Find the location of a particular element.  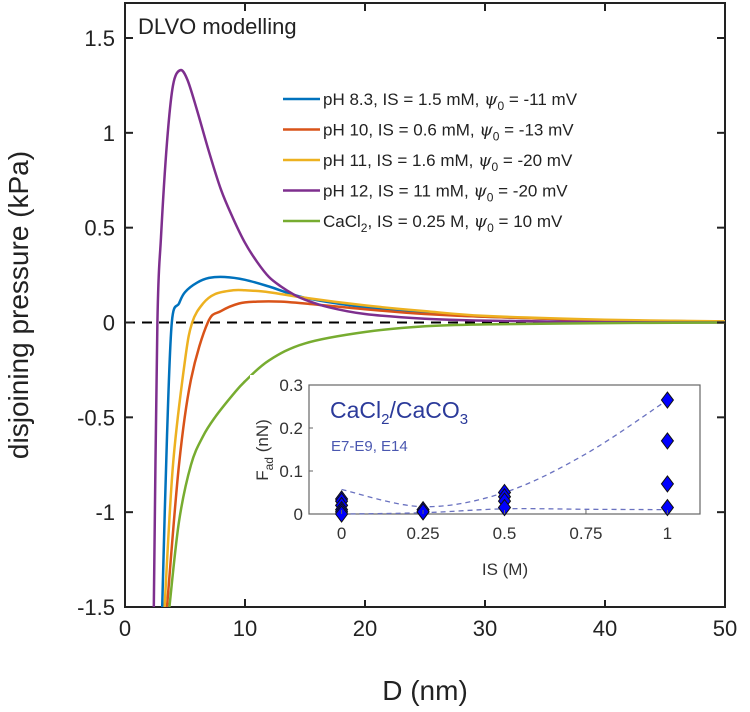

legend-label-1: pH 10, IS = 0.6 mM, ψ0 = -13 mV is located at coordinates (448, 132).